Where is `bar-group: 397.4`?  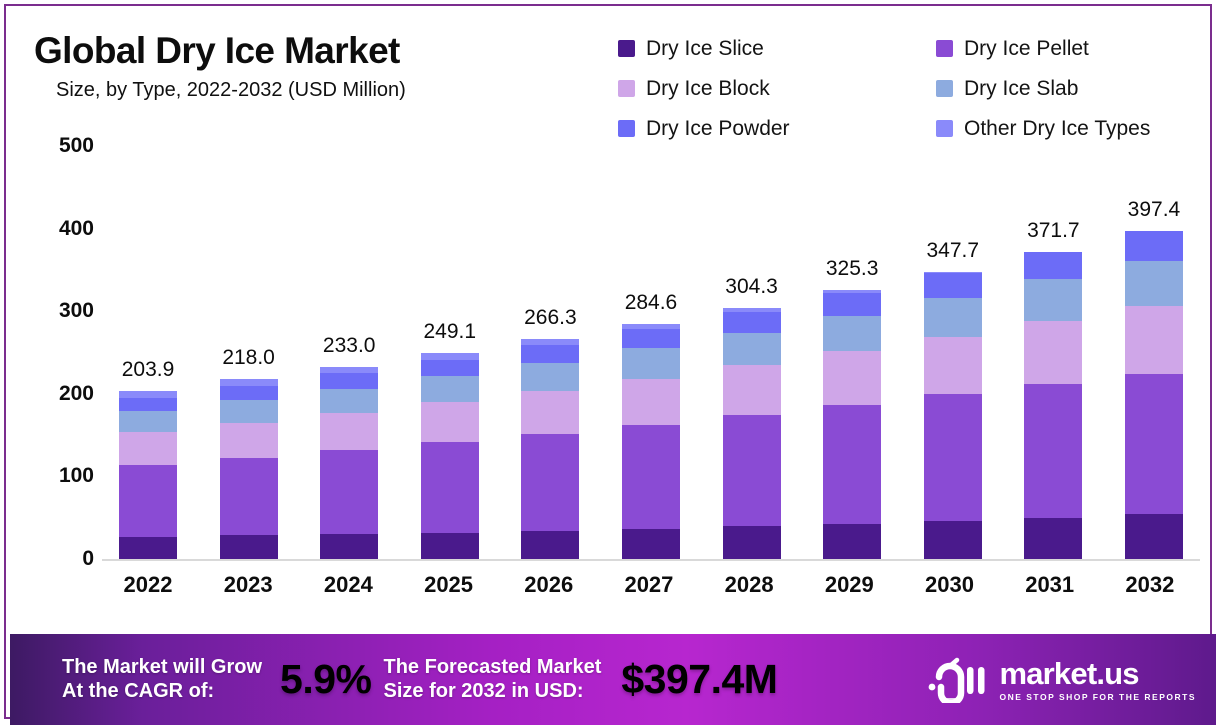
bar-group: 397.4 is located at coordinates (1154, 346).